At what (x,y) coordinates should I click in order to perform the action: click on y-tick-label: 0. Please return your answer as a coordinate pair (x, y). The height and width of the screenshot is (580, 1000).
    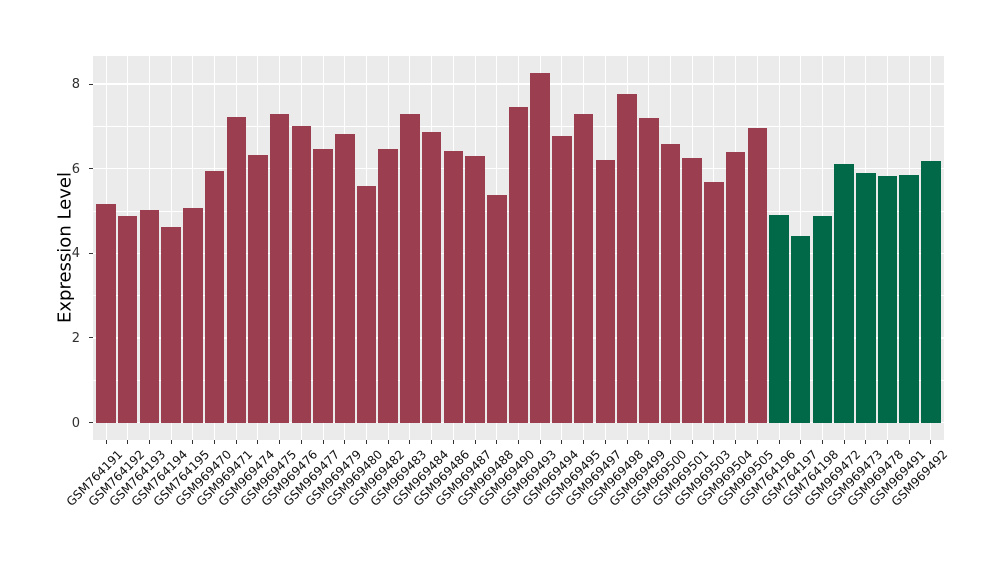
    Looking at the image, I should click on (75, 423).